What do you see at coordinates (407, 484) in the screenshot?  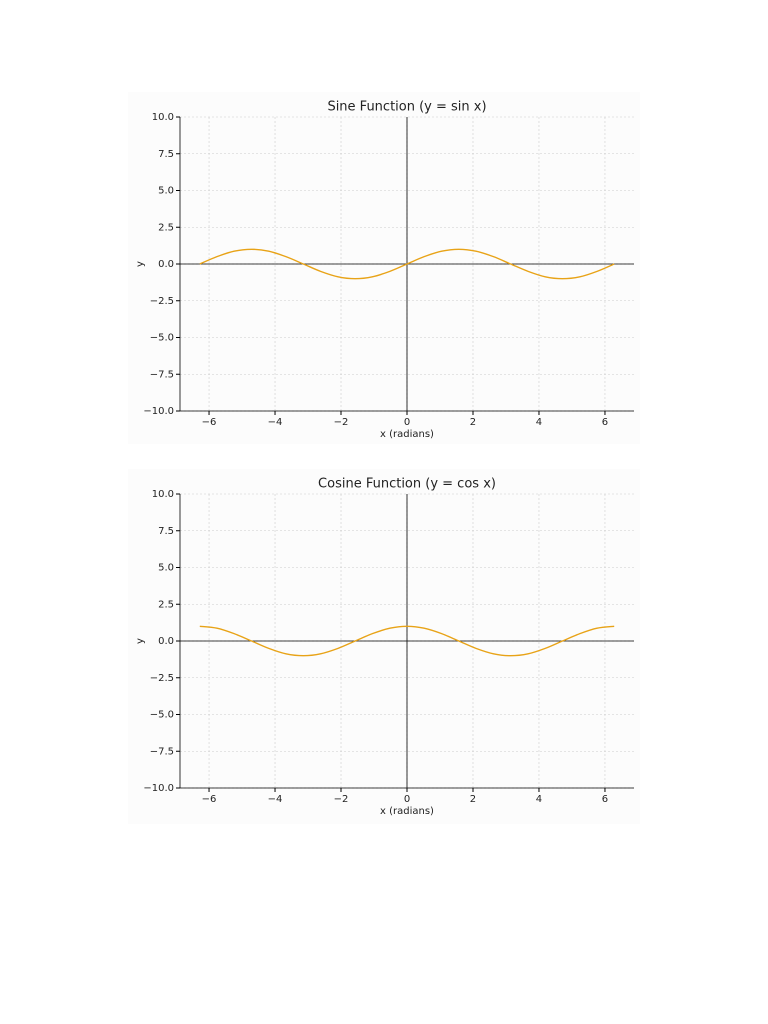 I see `chart-title: Cosine Function (y = cos x)` at bounding box center [407, 484].